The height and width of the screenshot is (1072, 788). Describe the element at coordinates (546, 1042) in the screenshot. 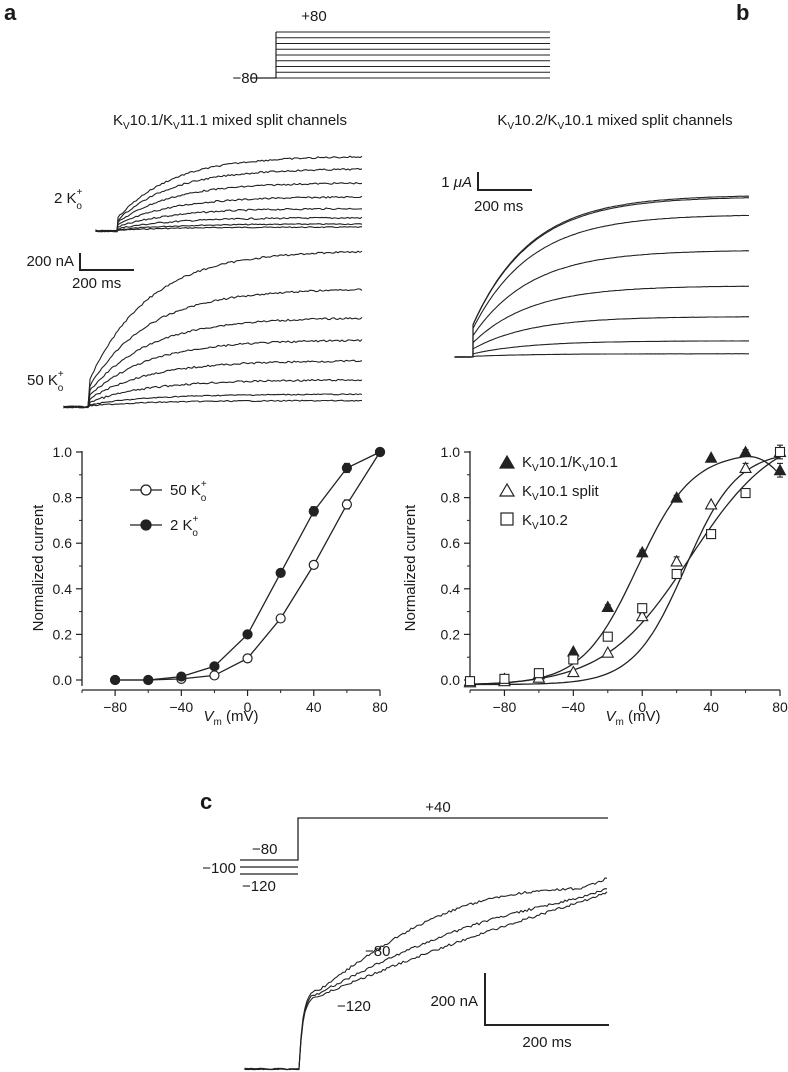

I see `scale-bar-c-time: 200 ms` at that location.